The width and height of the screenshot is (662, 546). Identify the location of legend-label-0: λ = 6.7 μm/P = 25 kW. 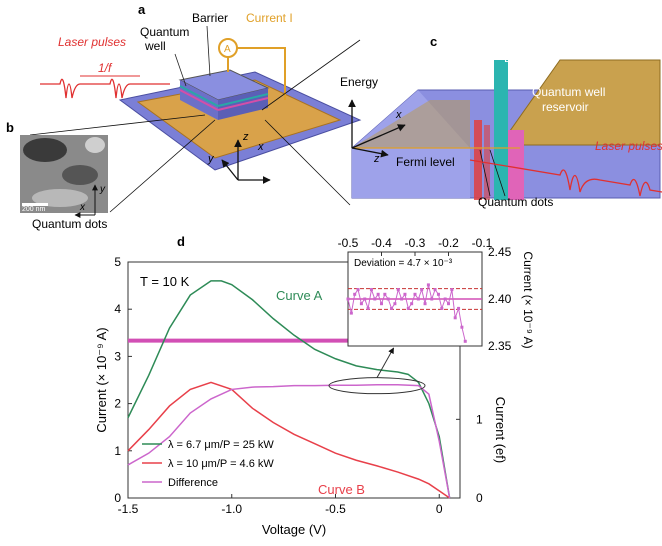
(221, 445).